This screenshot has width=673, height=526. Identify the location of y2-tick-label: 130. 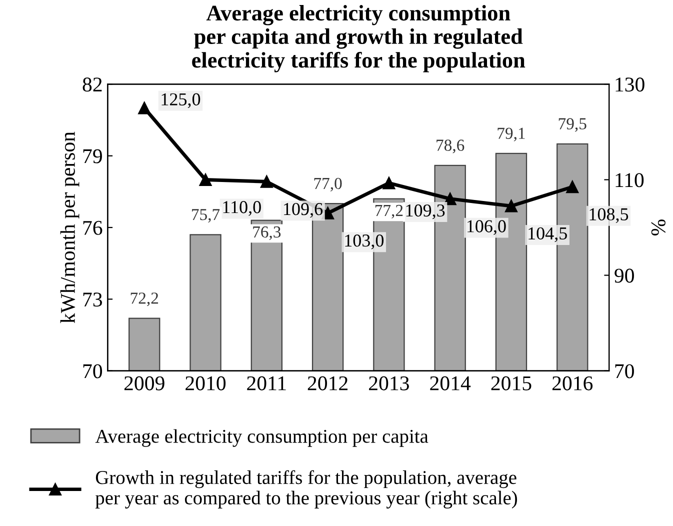
(630, 85).